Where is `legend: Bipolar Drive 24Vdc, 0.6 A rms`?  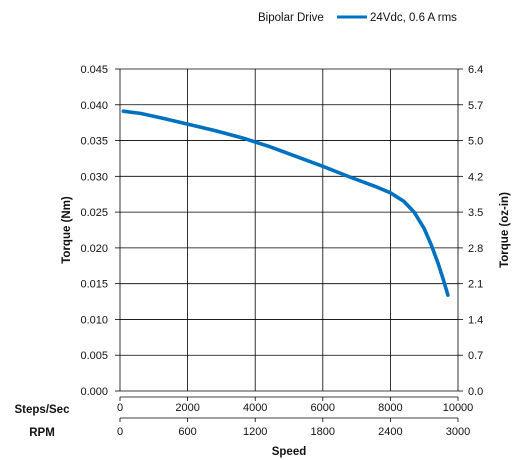 legend: Bipolar Drive 24Vdc, 0.6 A rms is located at coordinates (357, 18).